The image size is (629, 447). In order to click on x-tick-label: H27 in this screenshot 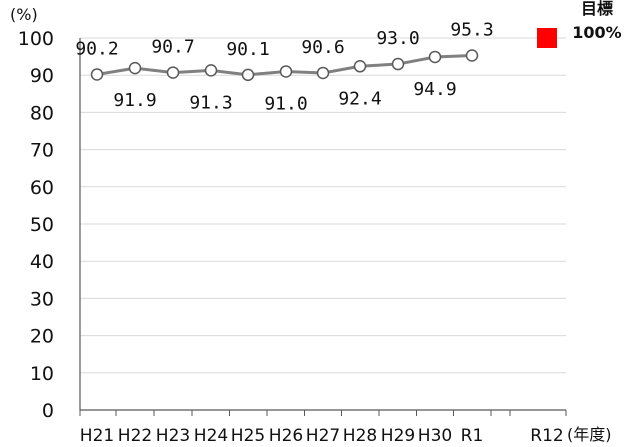, I will do `click(323, 436)`.